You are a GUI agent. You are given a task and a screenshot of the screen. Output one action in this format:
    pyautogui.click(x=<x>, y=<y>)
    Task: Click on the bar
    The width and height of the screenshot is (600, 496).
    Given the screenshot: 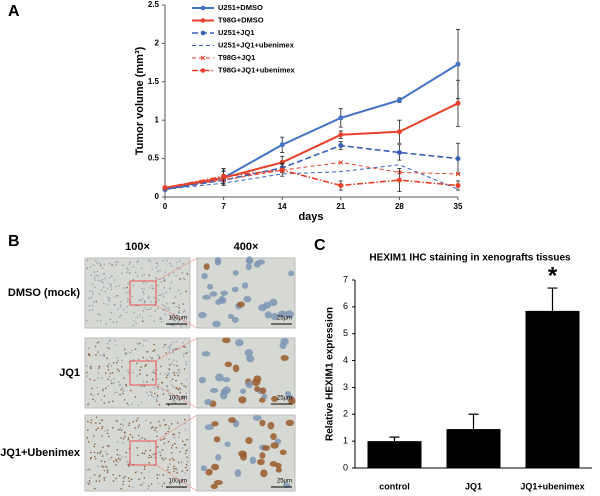 What is the action you would take?
    pyautogui.click(x=552, y=389)
    